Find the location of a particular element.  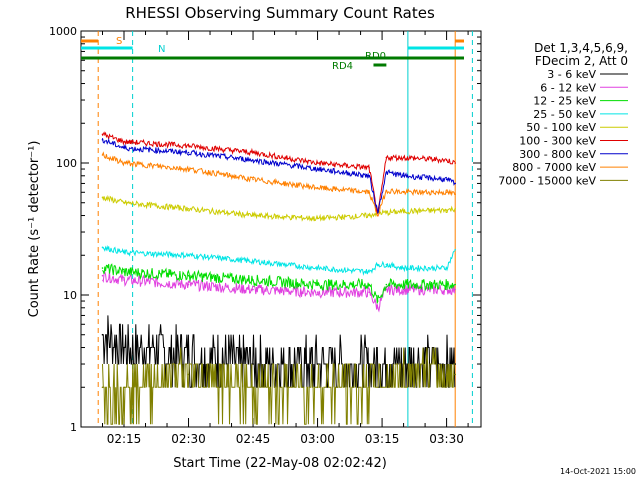

legend-header-line-2: FDecim 2, Att 0 is located at coordinates (581, 61).